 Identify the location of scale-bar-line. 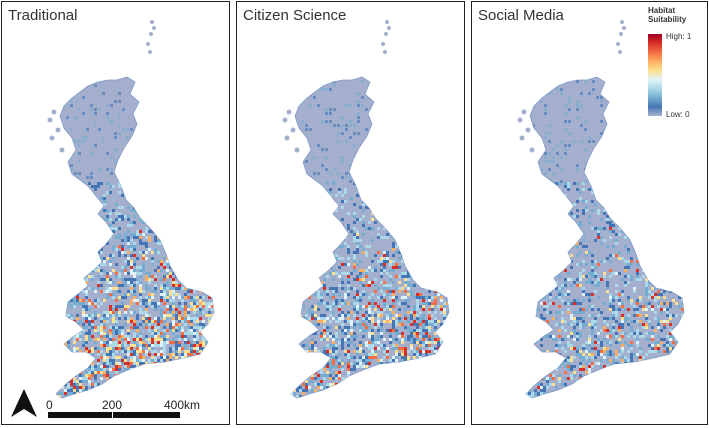
(114, 415).